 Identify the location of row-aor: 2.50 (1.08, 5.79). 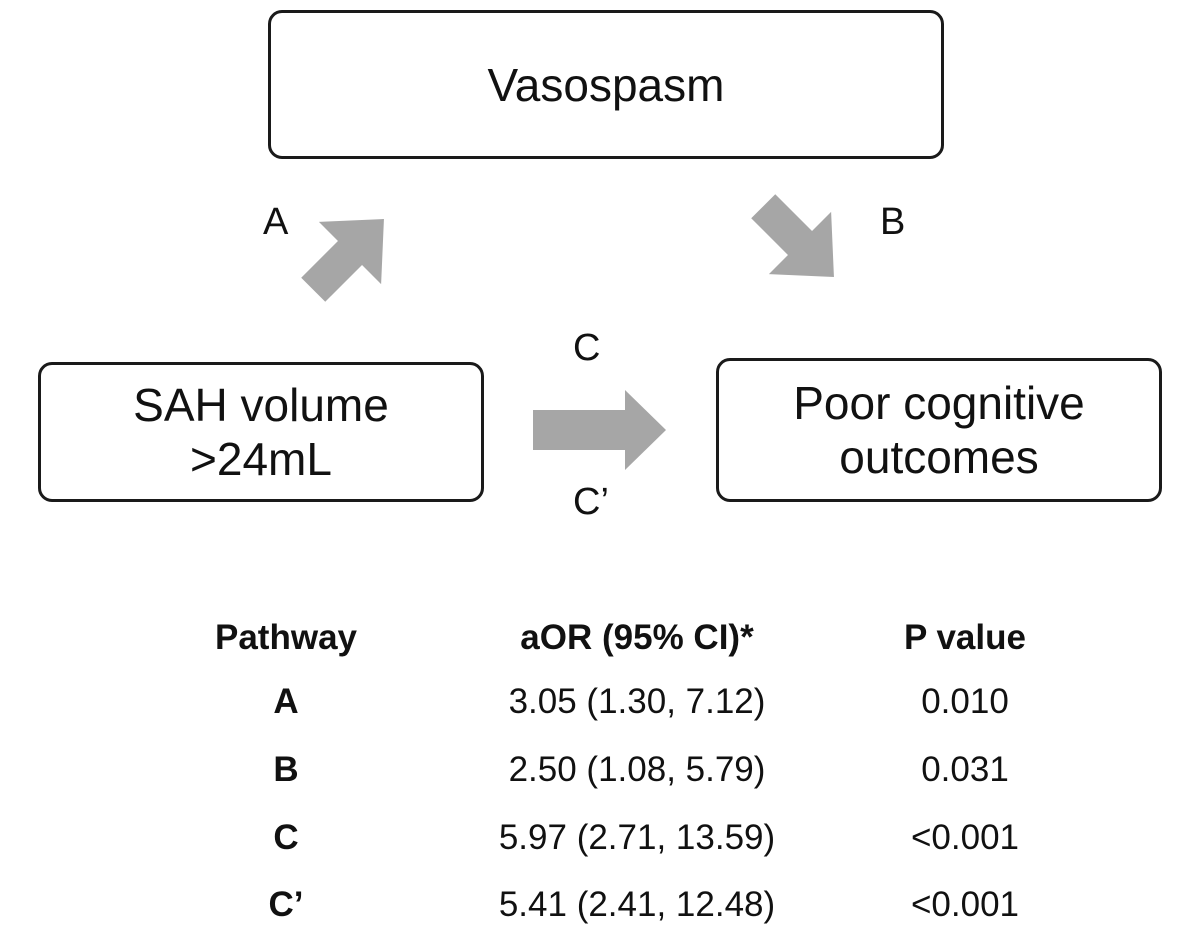
(637, 769).